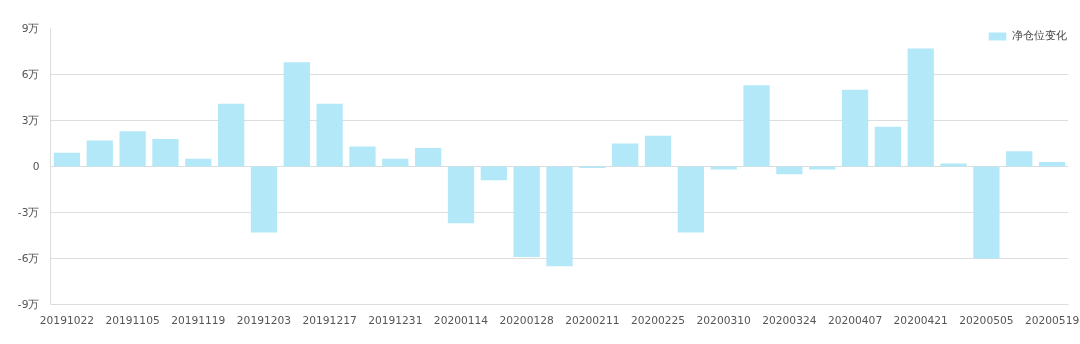  Describe the element at coordinates (28, 212) in the screenshot. I see `y-tick-label: -3万` at that location.